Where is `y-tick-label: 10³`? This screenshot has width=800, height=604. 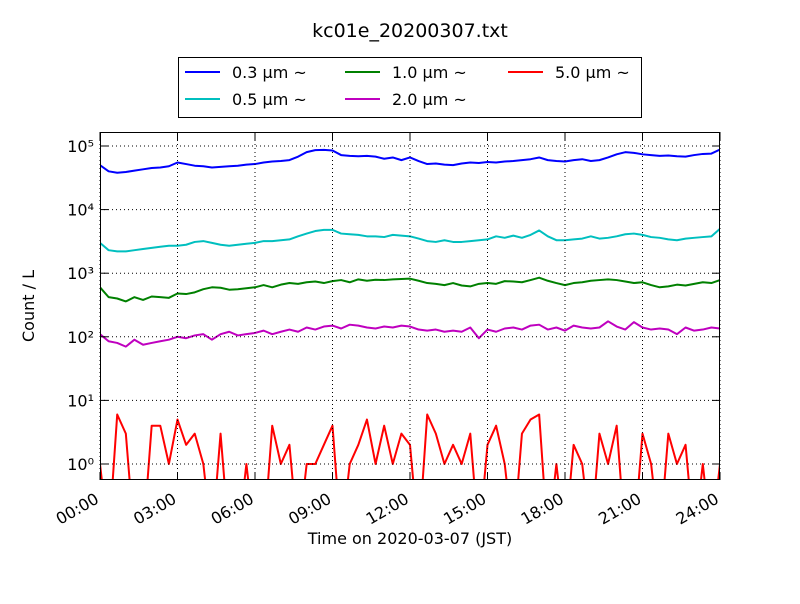
y-tick-label: 10³ is located at coordinates (80, 273).